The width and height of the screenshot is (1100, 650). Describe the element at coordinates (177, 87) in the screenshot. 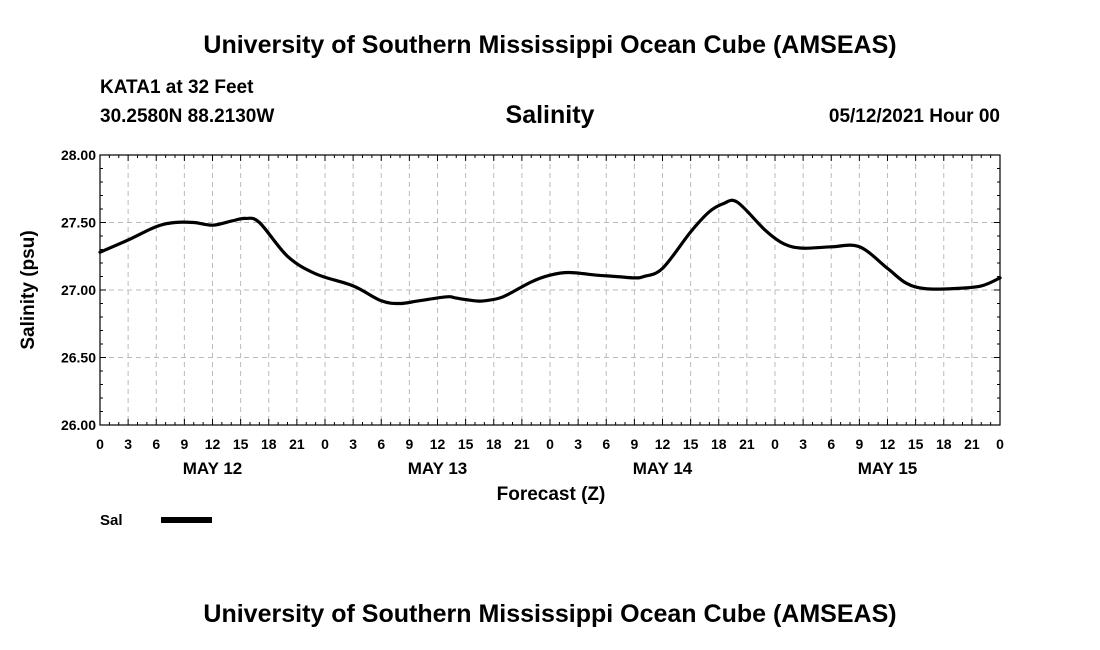

I see `station-label: KATA1 at 32 Feet` at that location.